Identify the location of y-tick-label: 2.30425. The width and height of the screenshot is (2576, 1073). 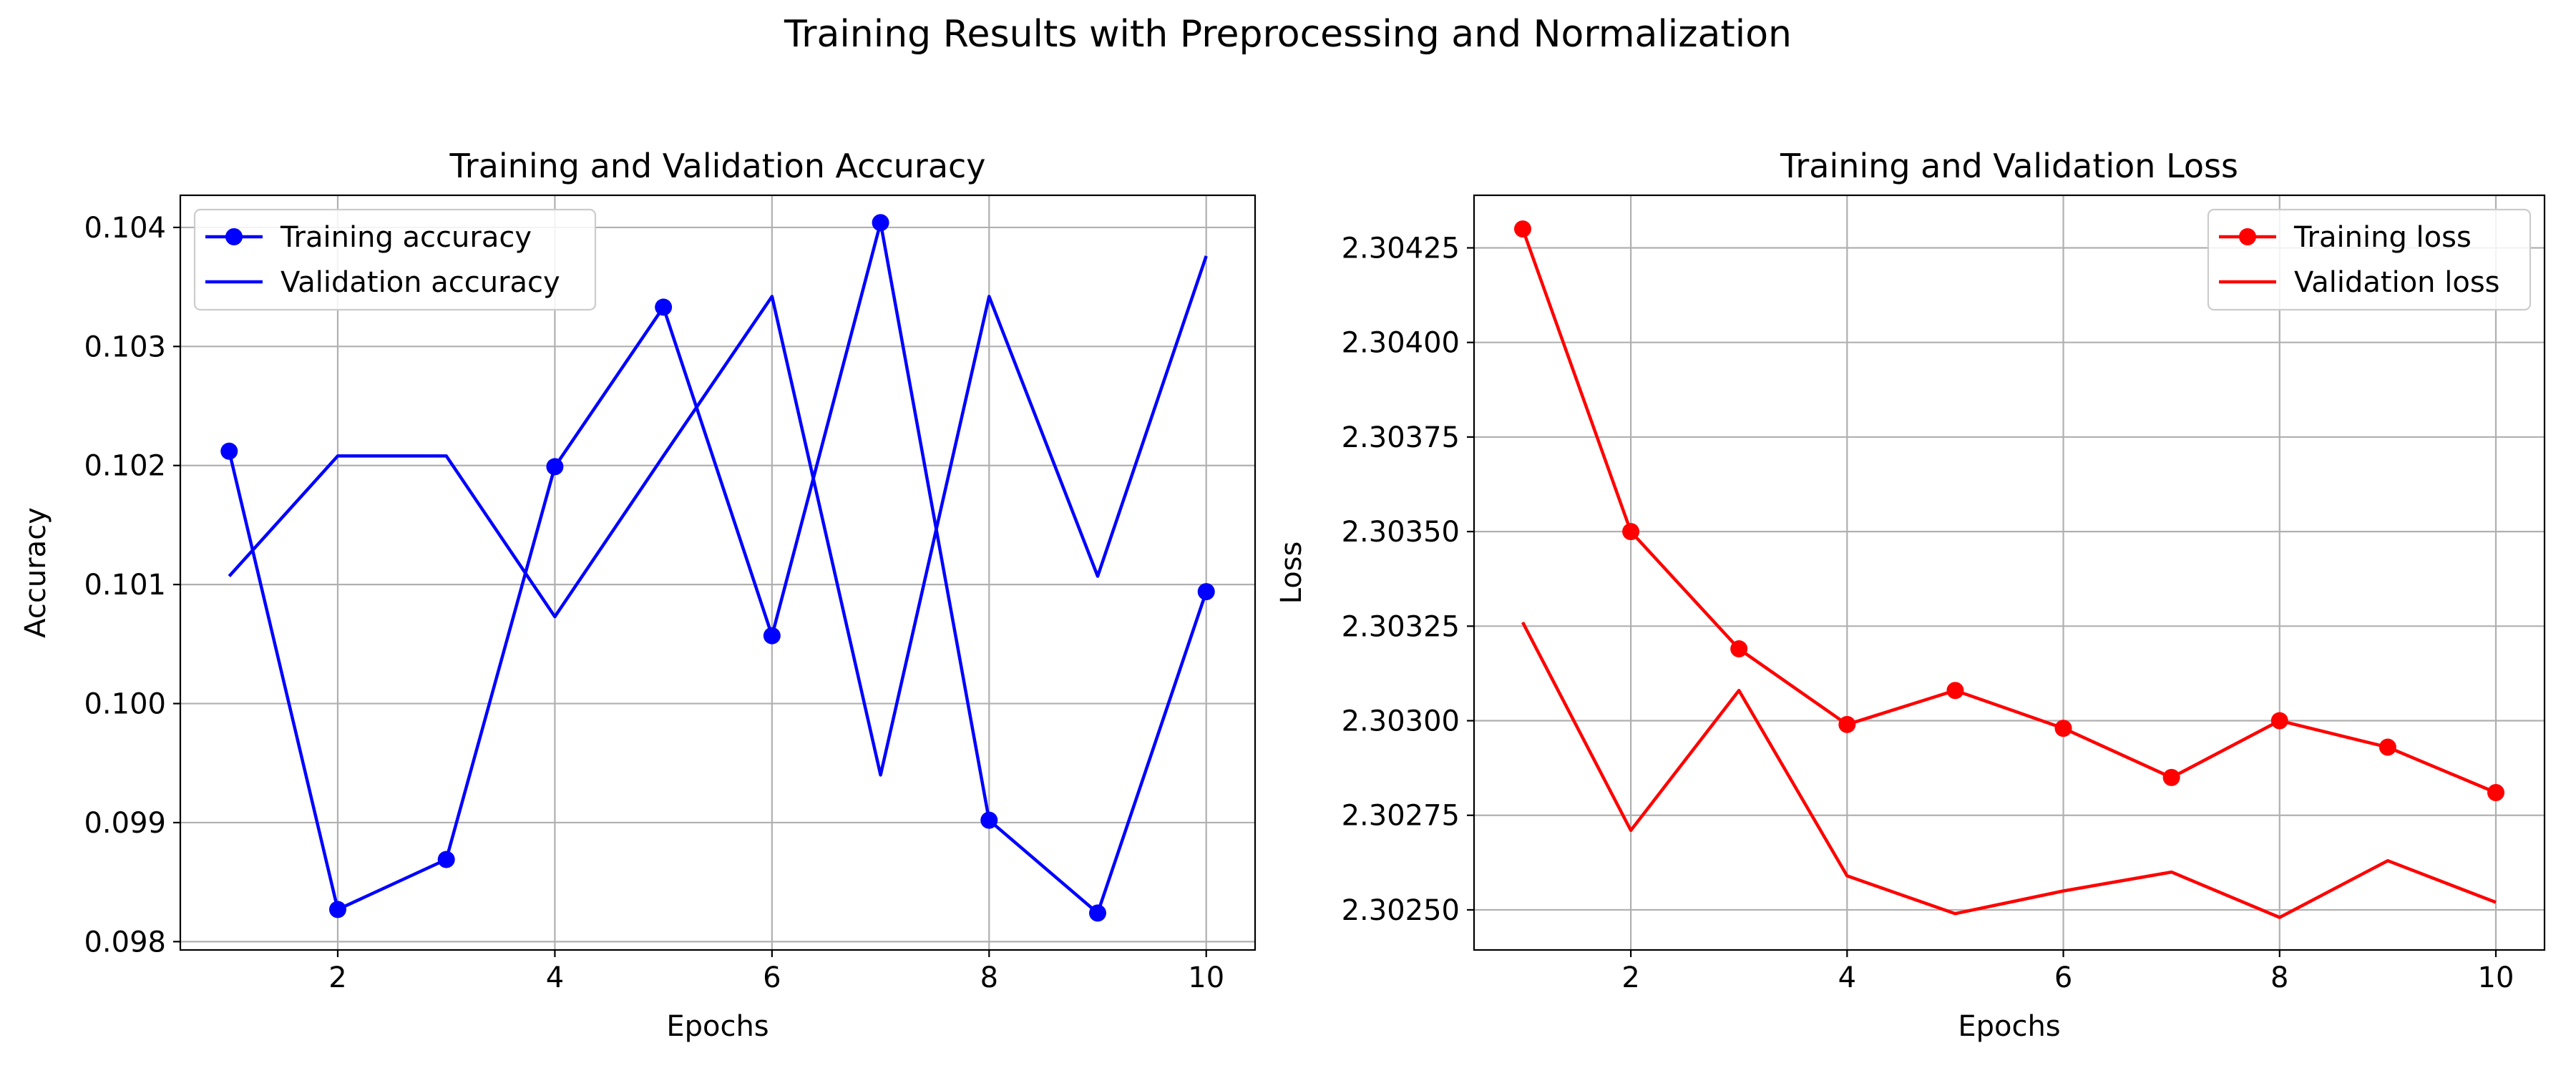
(1401, 249).